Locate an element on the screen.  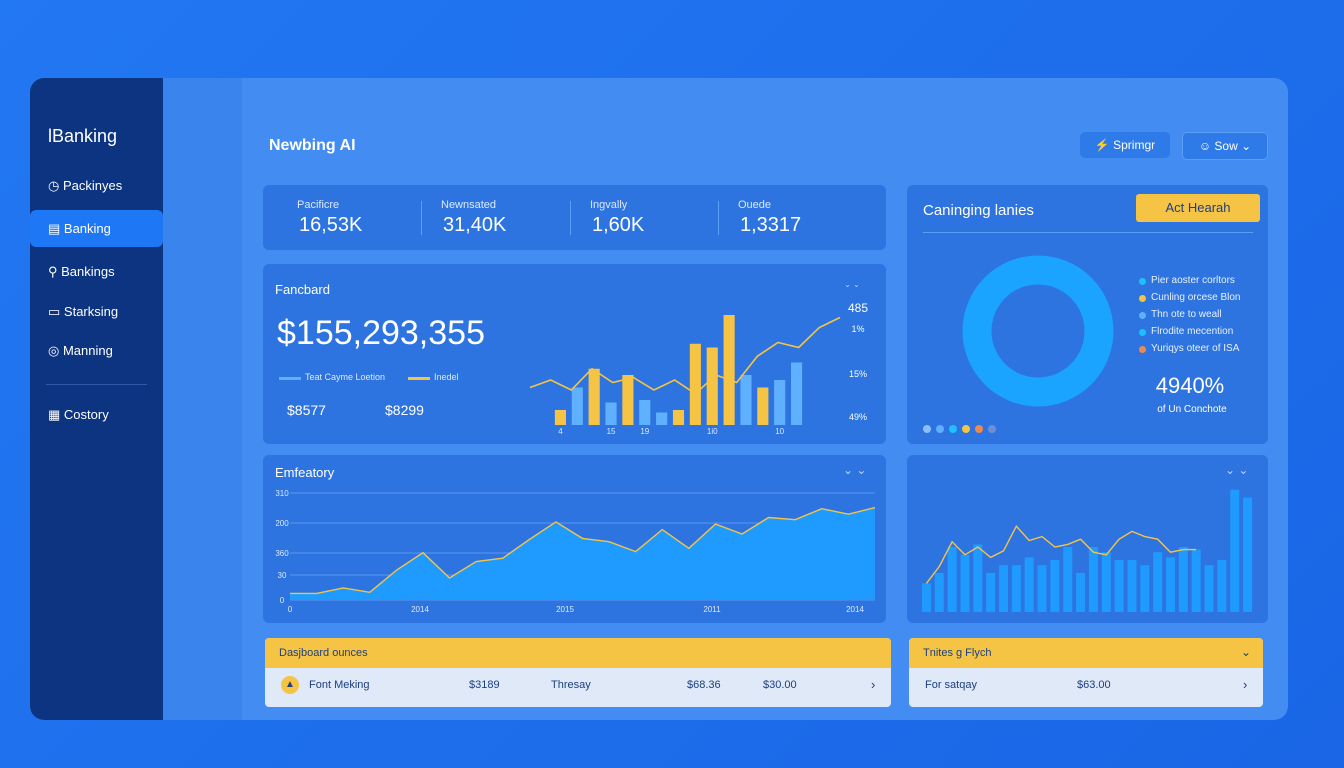
button: Act Hearah is located at coordinates (1198, 208).